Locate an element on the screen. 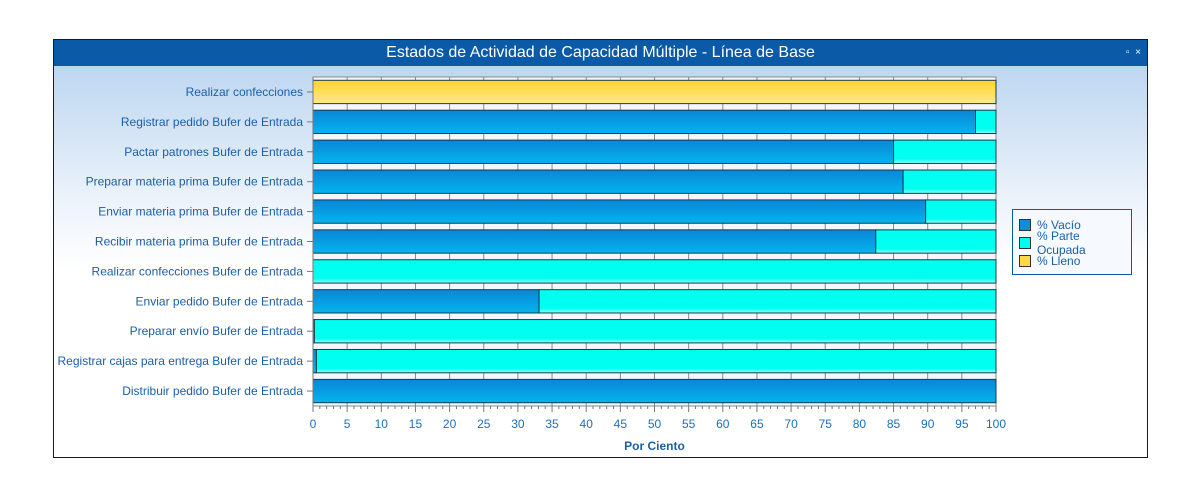  legend-item: % Lleno is located at coordinates (1075, 261).